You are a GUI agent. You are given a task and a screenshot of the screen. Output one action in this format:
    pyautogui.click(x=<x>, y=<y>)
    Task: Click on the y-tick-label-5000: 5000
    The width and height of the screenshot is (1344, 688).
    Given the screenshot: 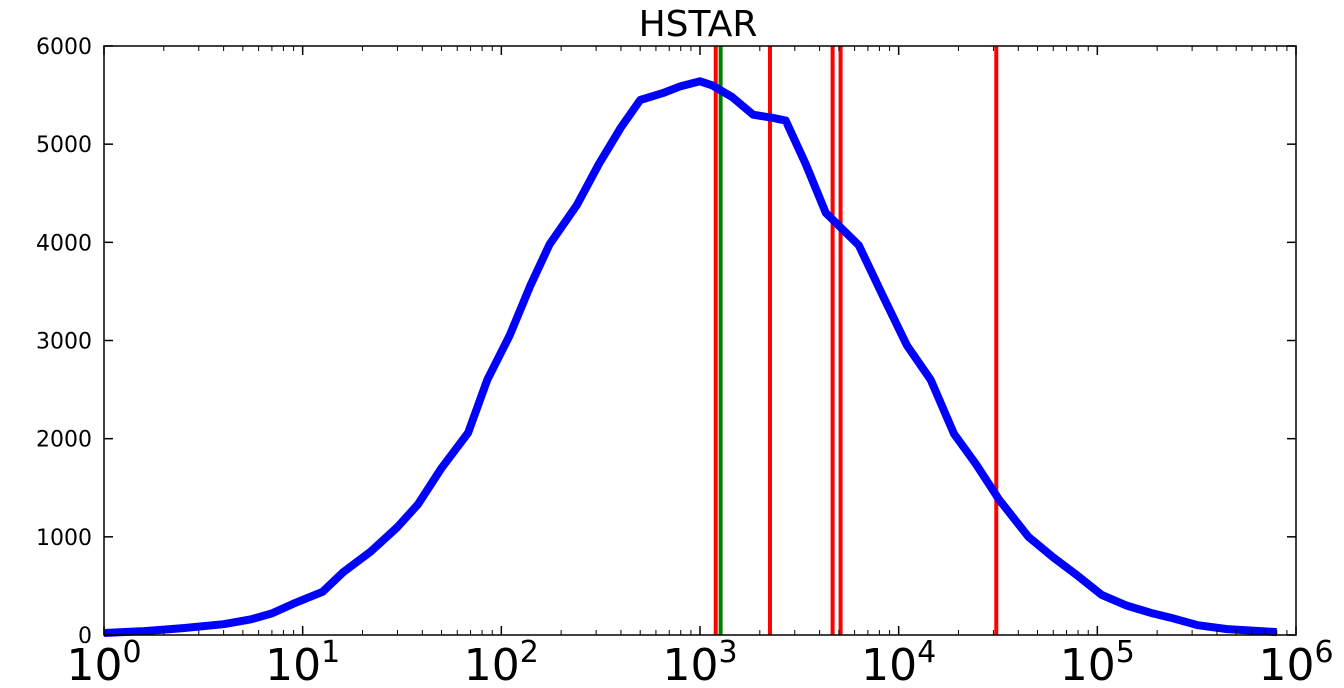 What is the action you would take?
    pyautogui.click(x=64, y=145)
    